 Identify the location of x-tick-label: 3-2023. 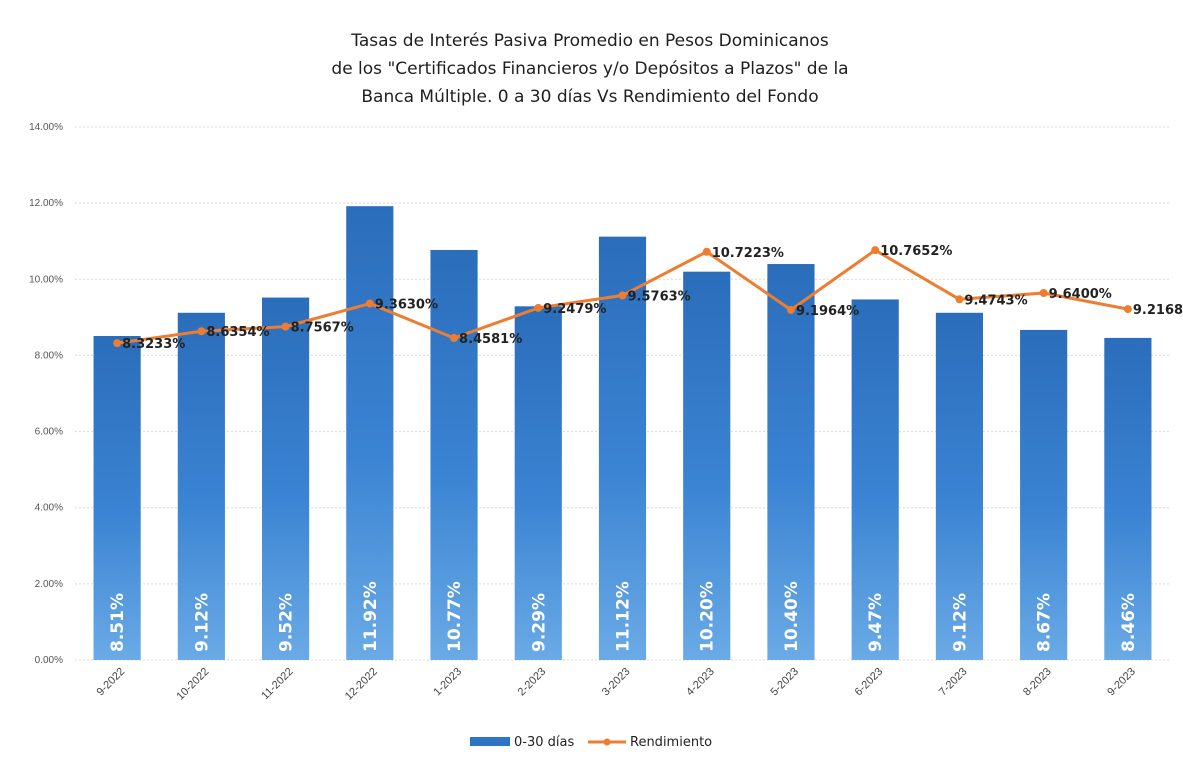
(616, 682).